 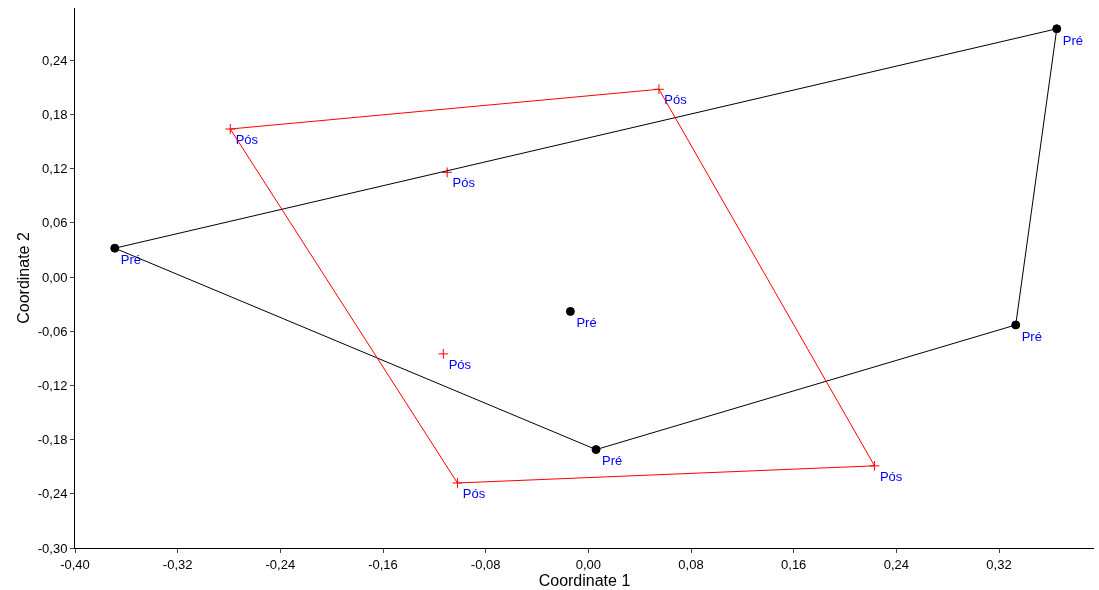 What do you see at coordinates (588, 564) in the screenshot?
I see `x-tick-label: 0,00` at bounding box center [588, 564].